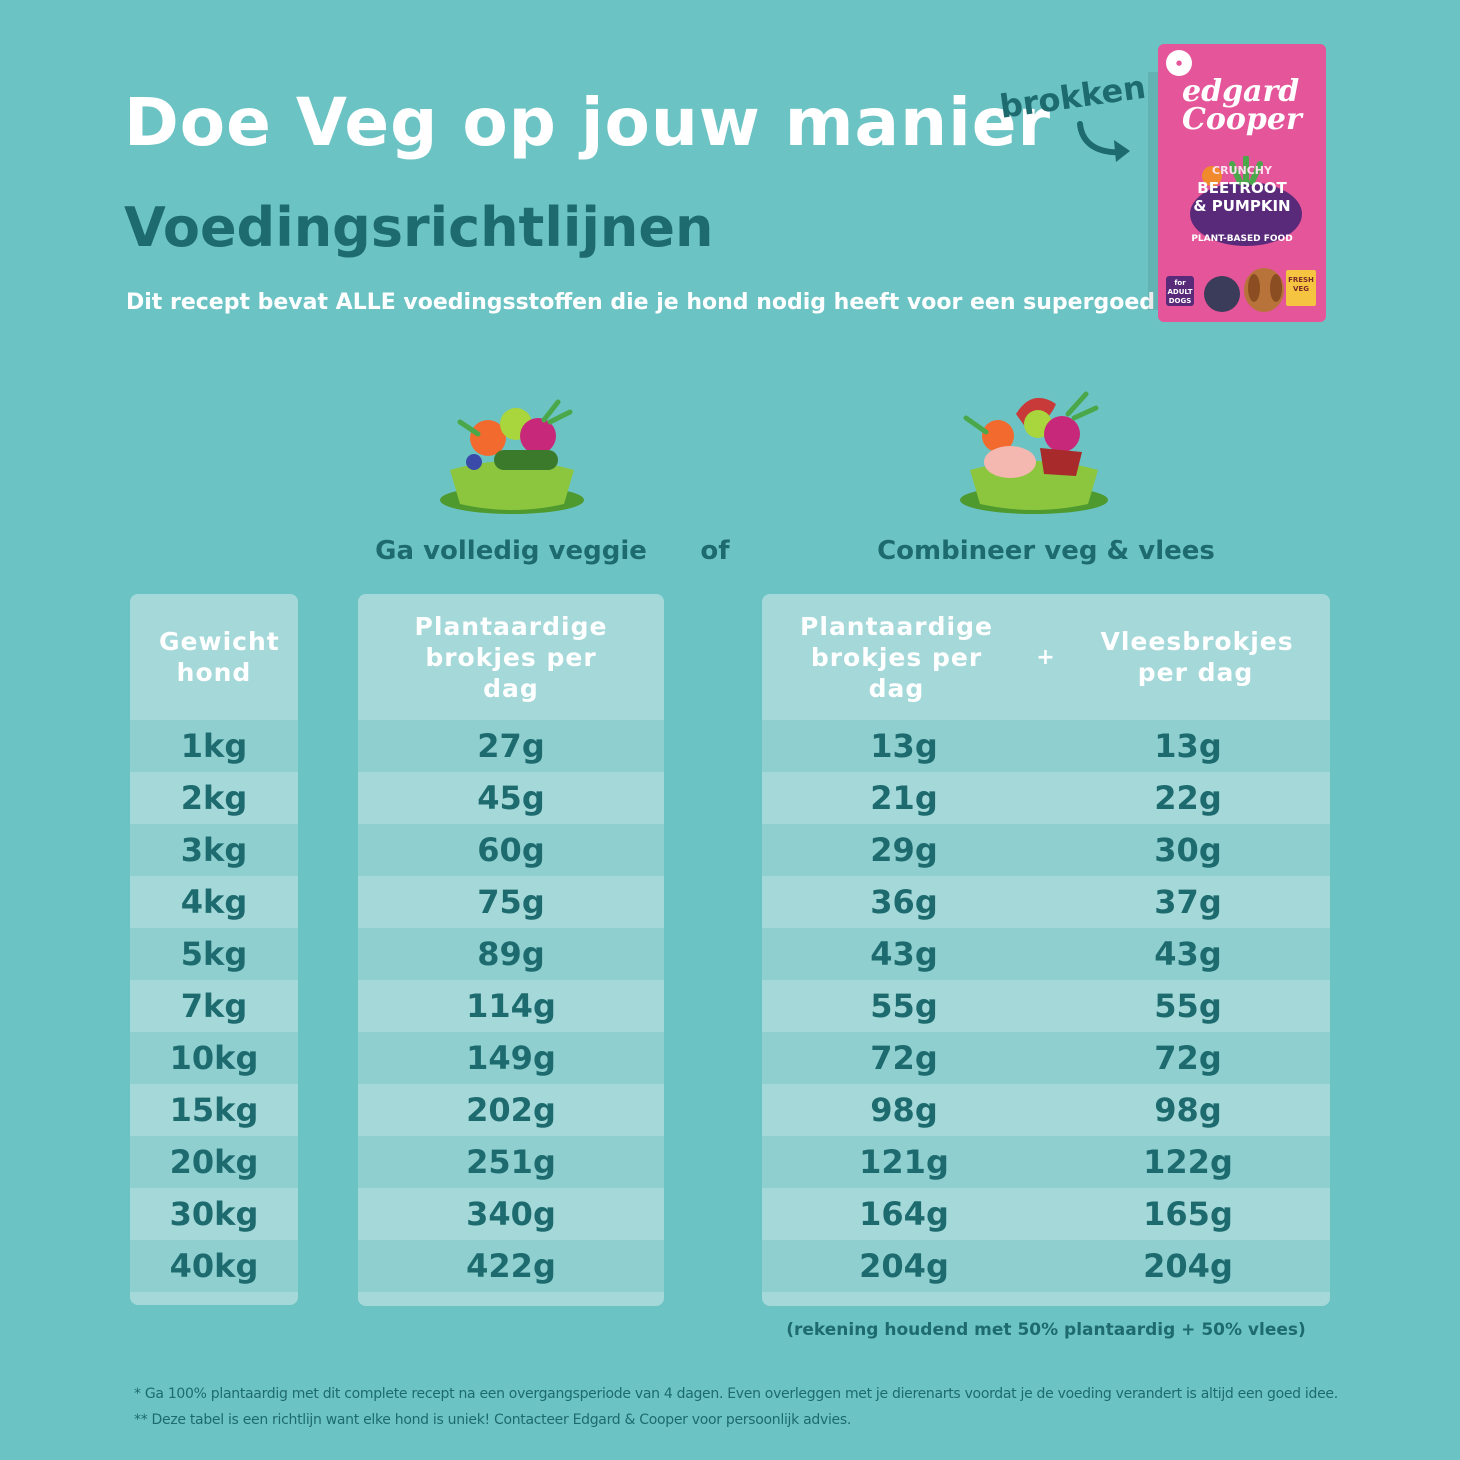 This screenshot has width=1460, height=1460. I want to click on weight-cell: 5kg, so click(214, 954).